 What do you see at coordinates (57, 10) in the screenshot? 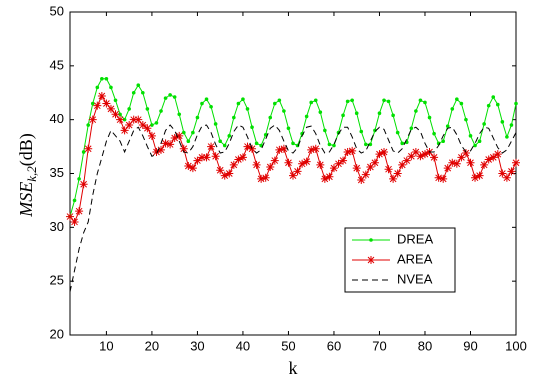
I see `y-tick-label: 50` at bounding box center [57, 10].